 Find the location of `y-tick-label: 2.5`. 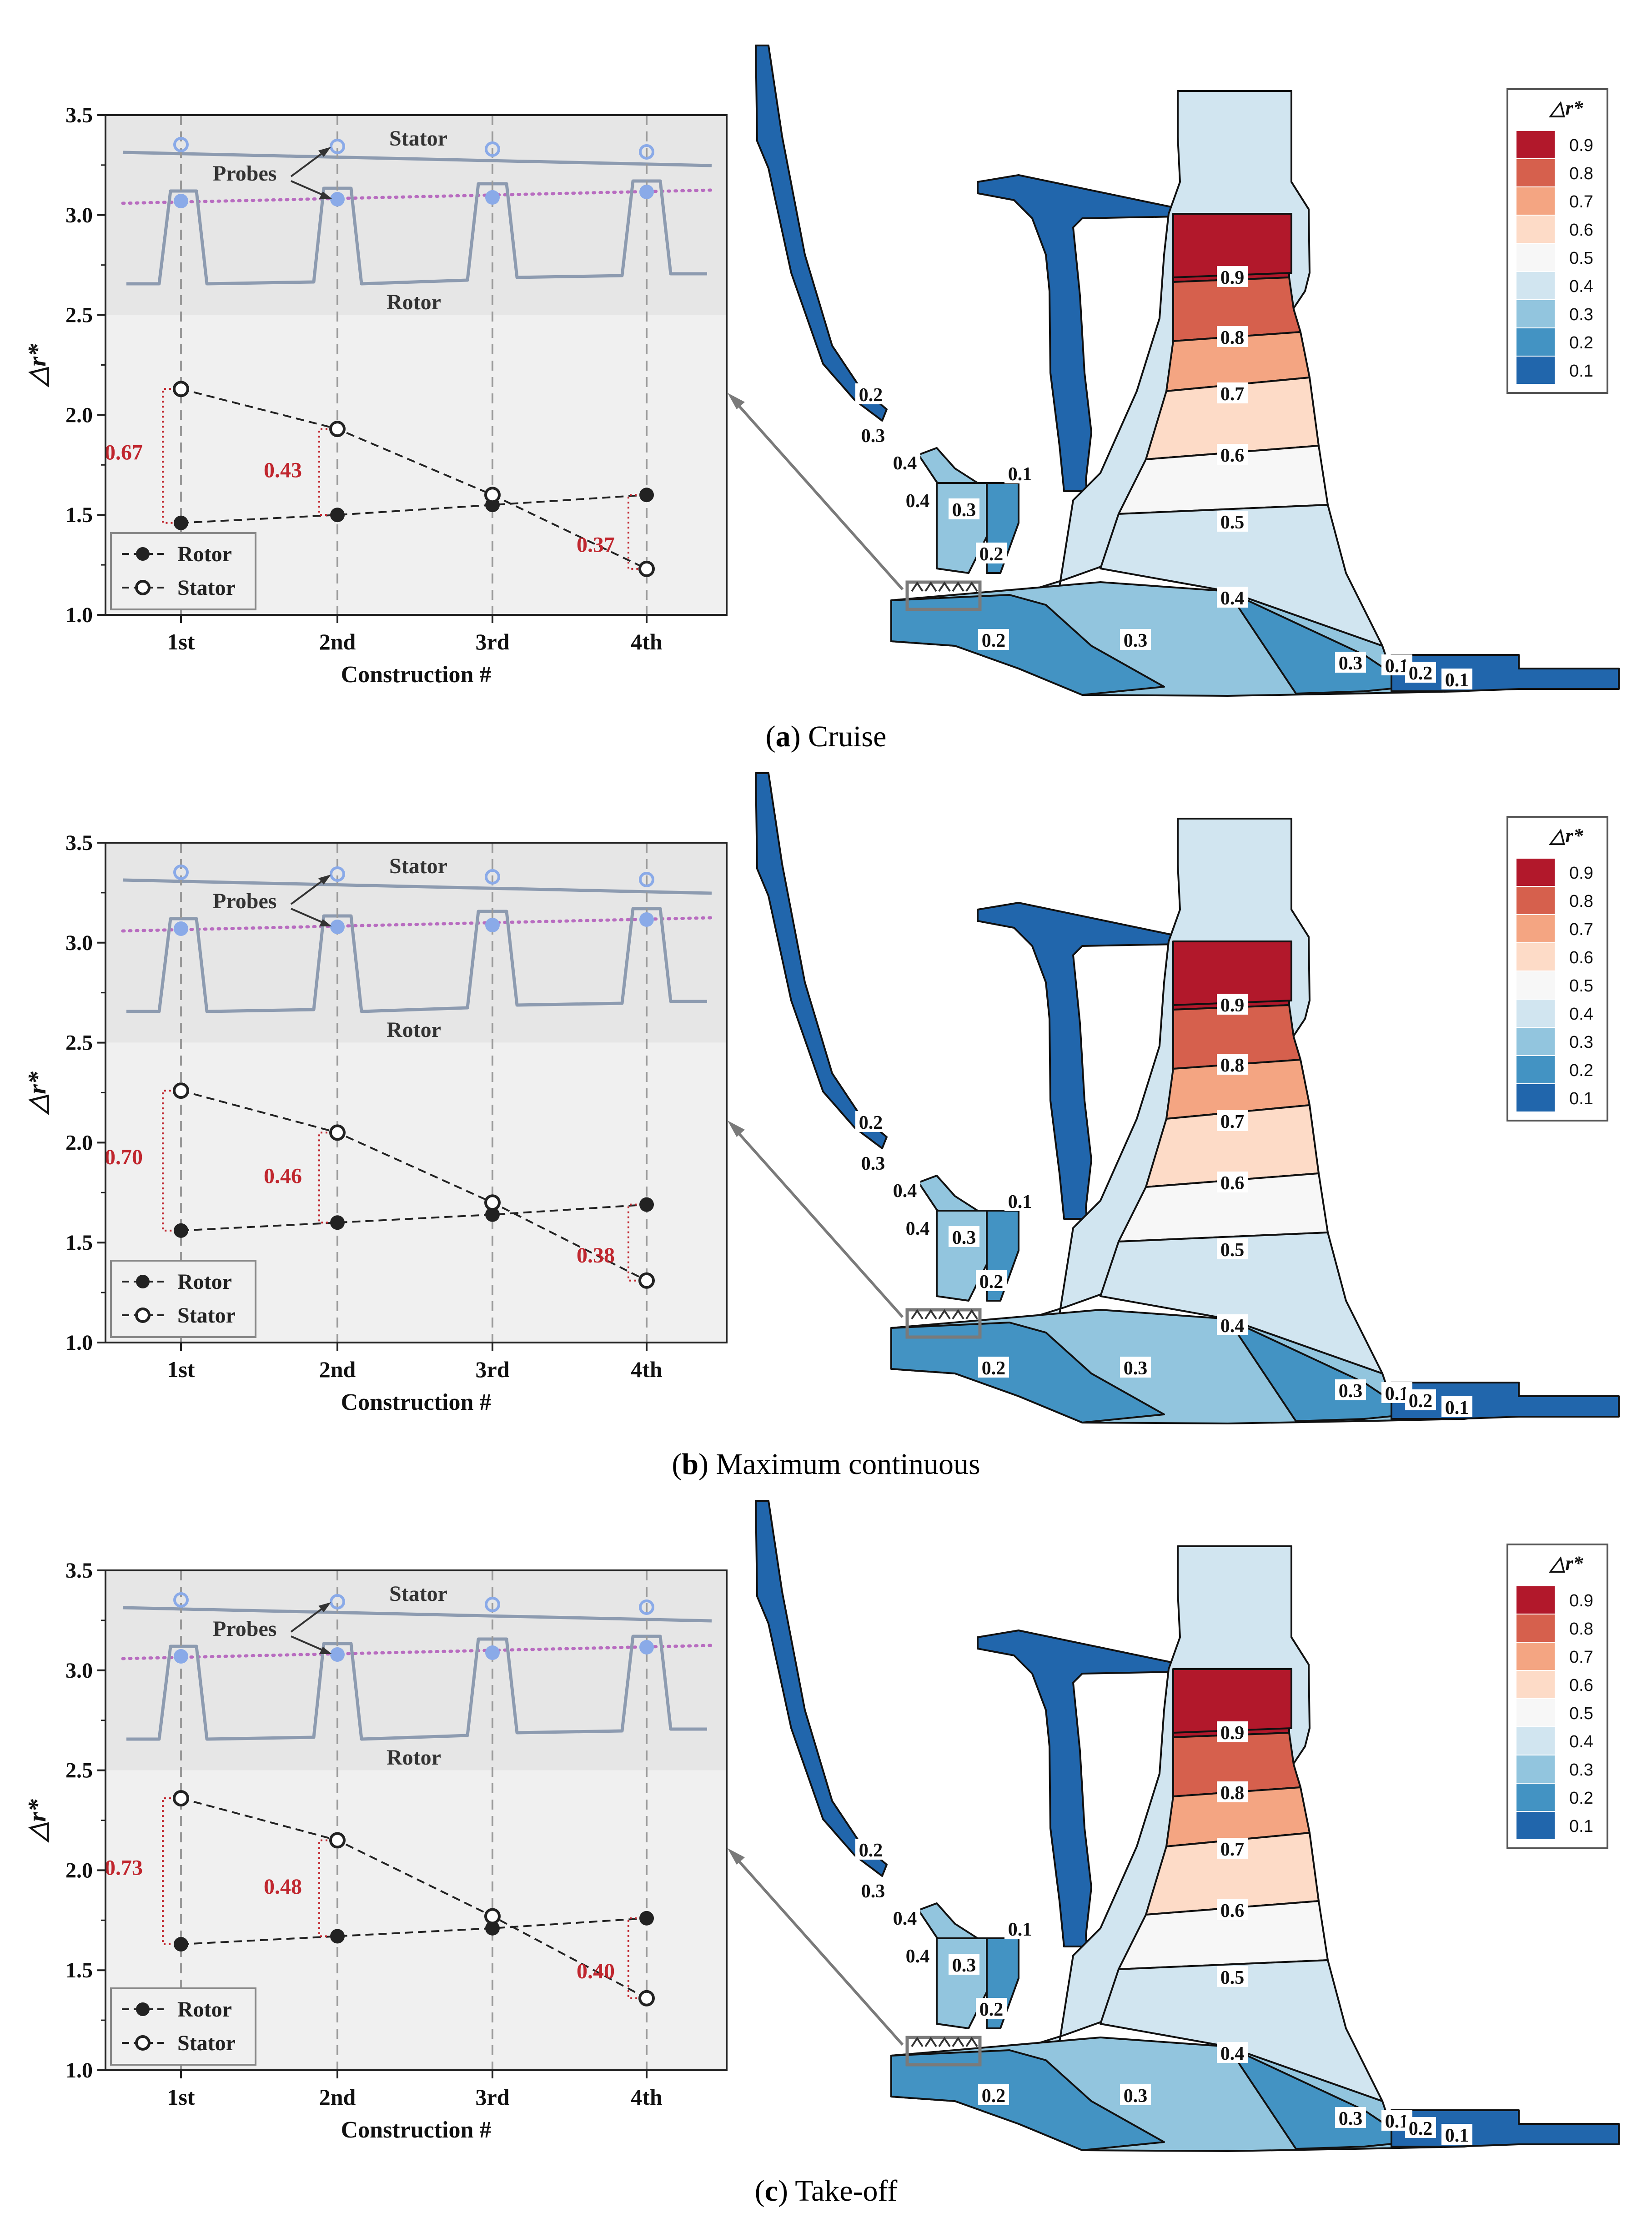

y-tick-label: 2.5 is located at coordinates (79, 315).